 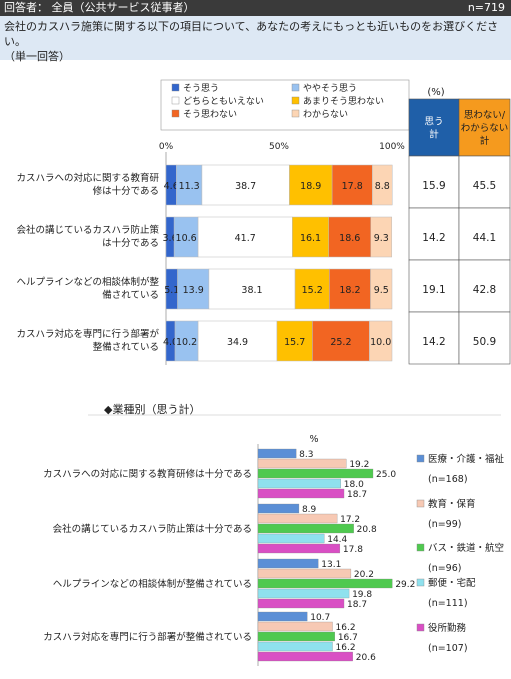 I want to click on bar-value-label: 20.8, so click(x=367, y=530).